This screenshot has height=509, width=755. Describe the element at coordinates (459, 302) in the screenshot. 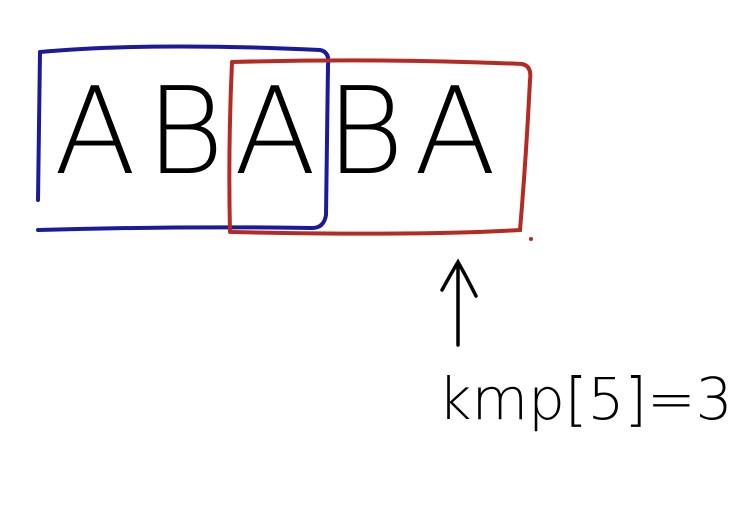

I see `arrow` at that location.